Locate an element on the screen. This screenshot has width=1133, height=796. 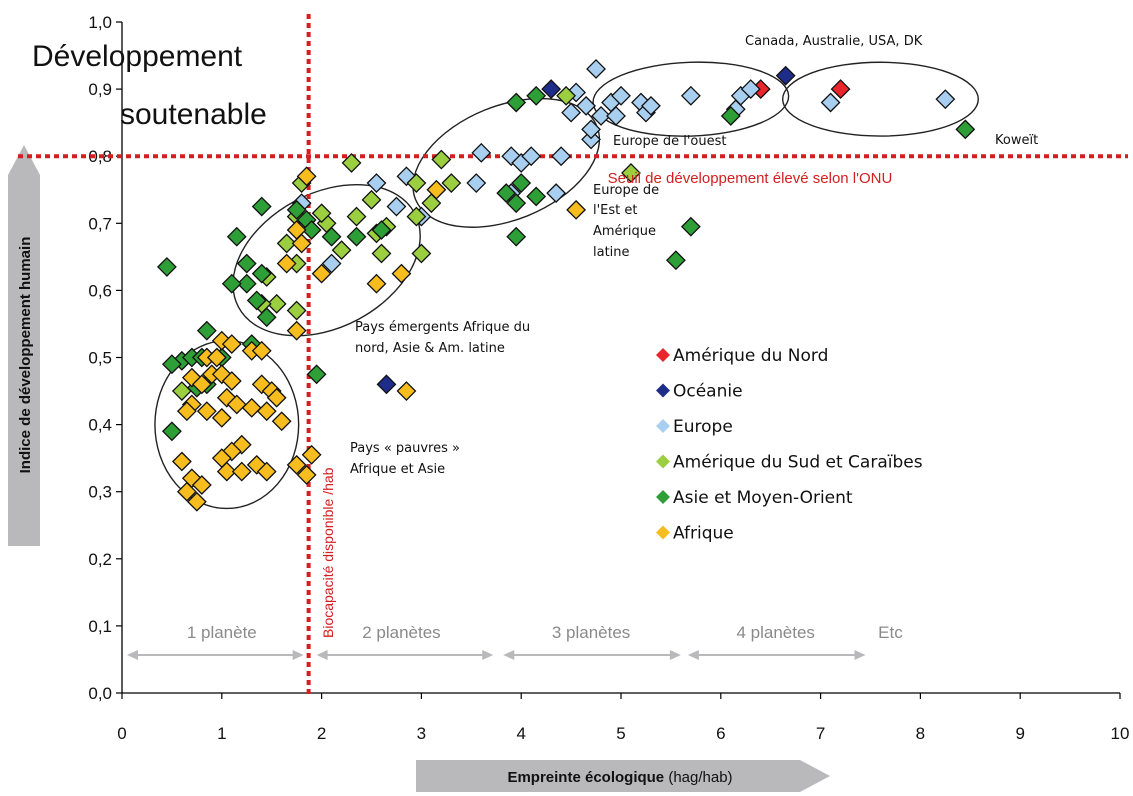
annotation-emergents-1: Pays émergents Afrique du is located at coordinates (442, 327).